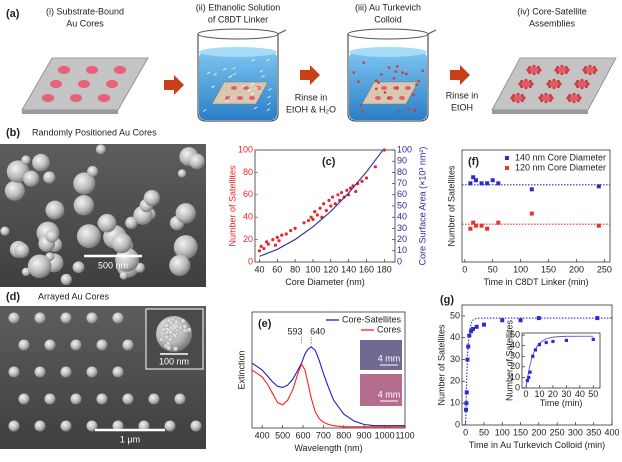  Describe the element at coordinates (539, 394) in the screenshot. I see `x-tick-label: 10` at that location.